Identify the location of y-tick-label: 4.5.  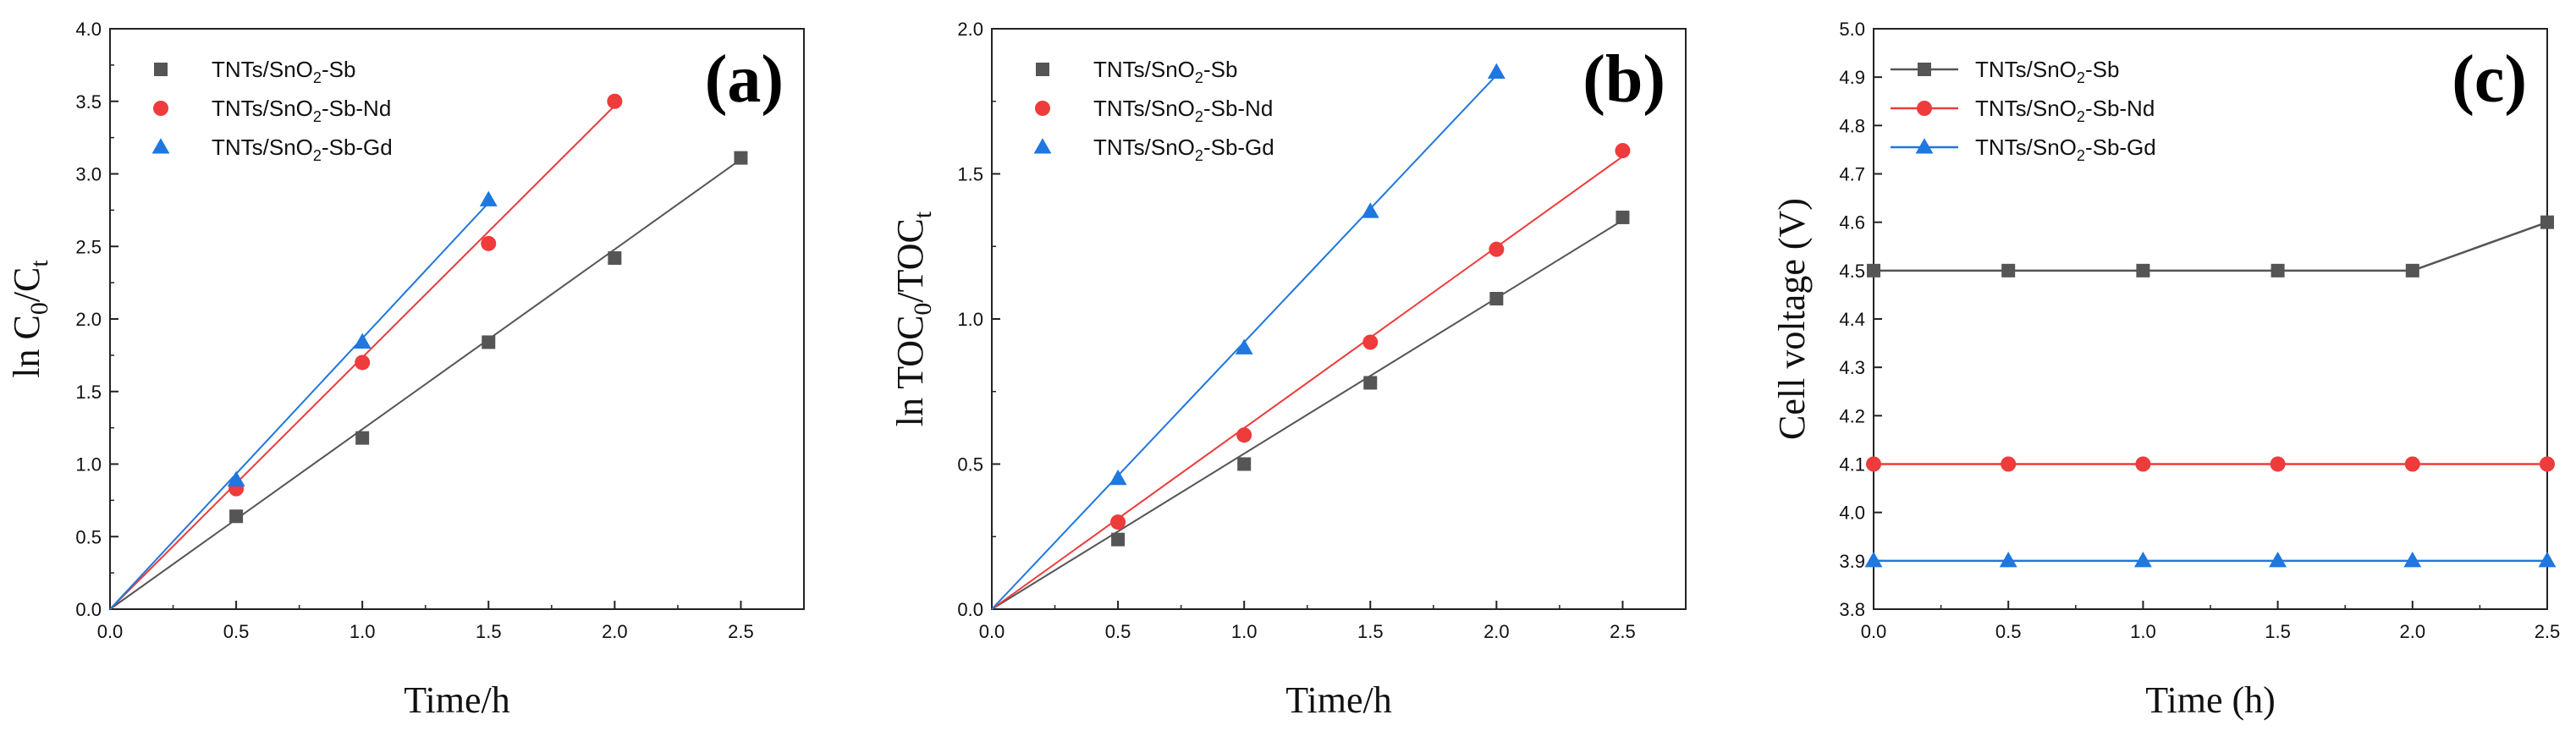
(1852, 271).